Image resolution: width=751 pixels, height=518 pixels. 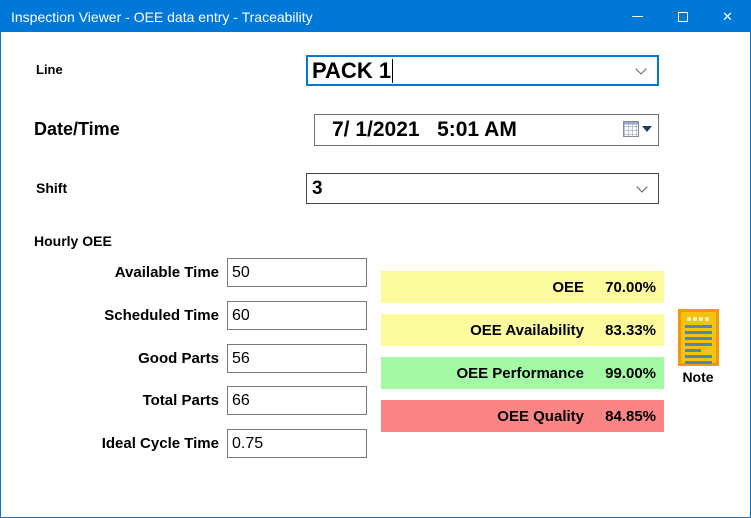 I want to click on good-parts-label: Good Parts, so click(x=178, y=358).